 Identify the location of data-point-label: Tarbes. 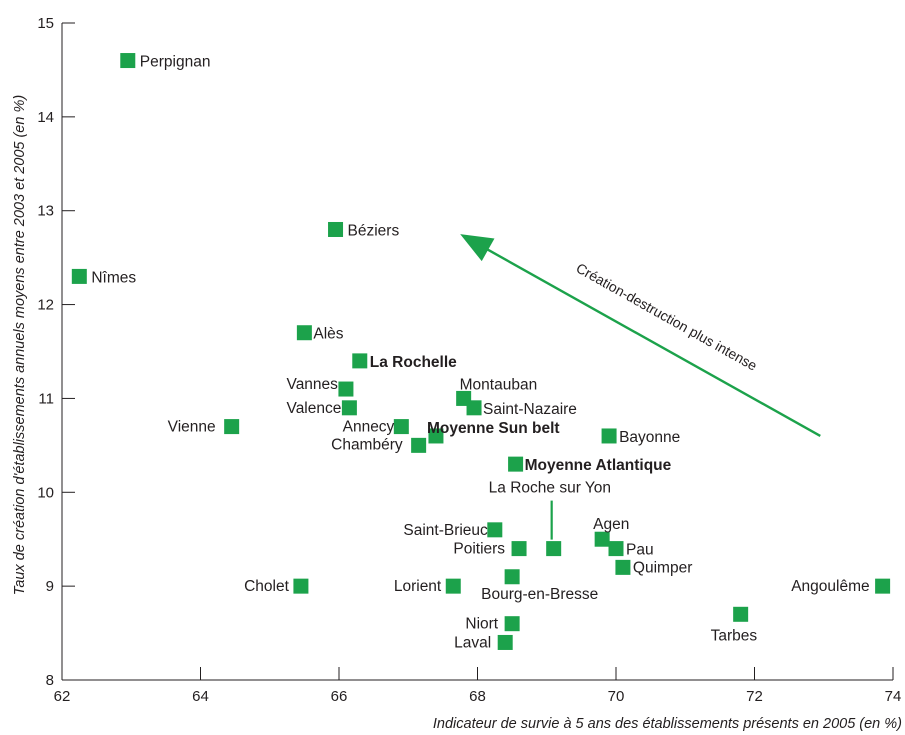
(734, 635).